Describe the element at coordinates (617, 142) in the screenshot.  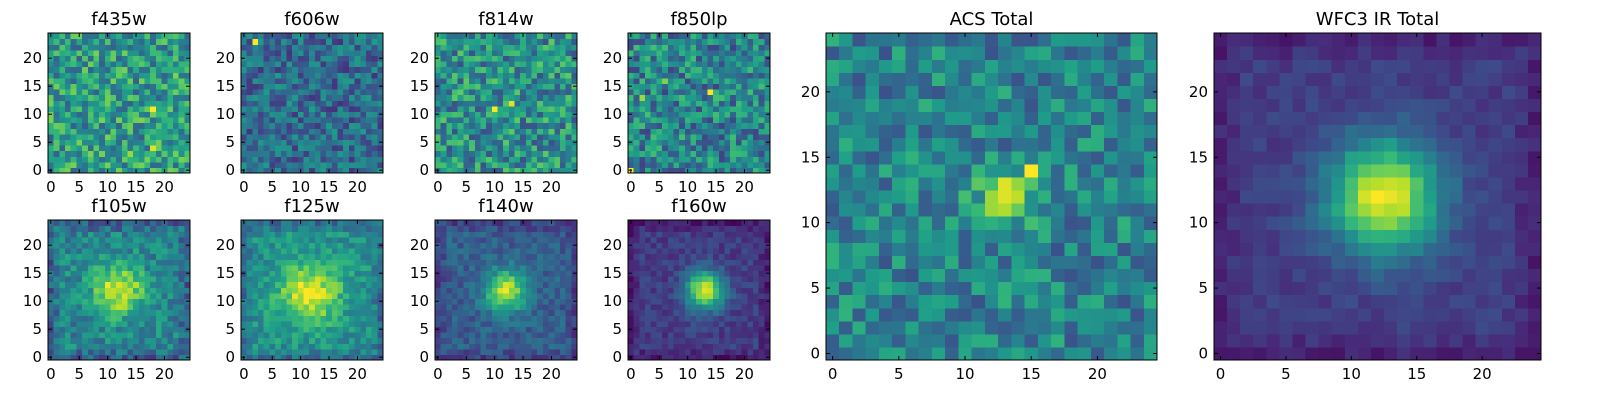
I see `y-tick-label: 5` at that location.